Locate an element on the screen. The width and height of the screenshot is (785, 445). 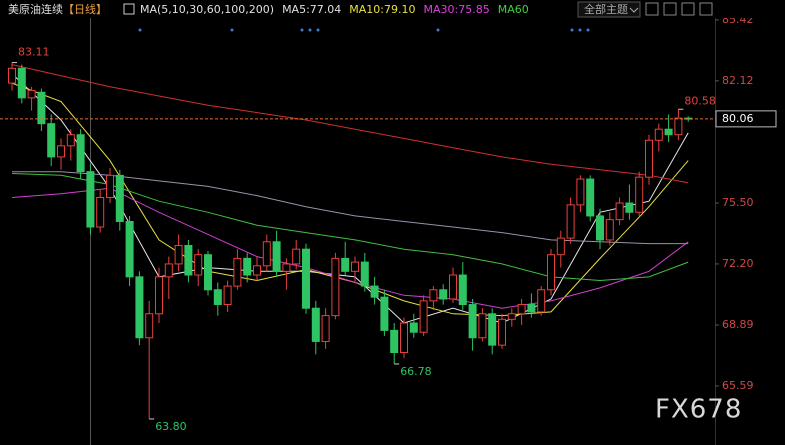
watermark: FX678 is located at coordinates (698, 410).